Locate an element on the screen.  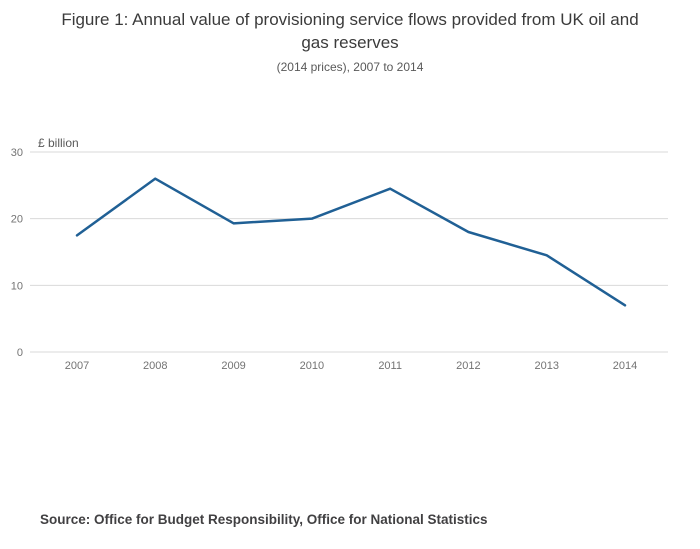
x-tick-label: 2012 is located at coordinates (468, 366).